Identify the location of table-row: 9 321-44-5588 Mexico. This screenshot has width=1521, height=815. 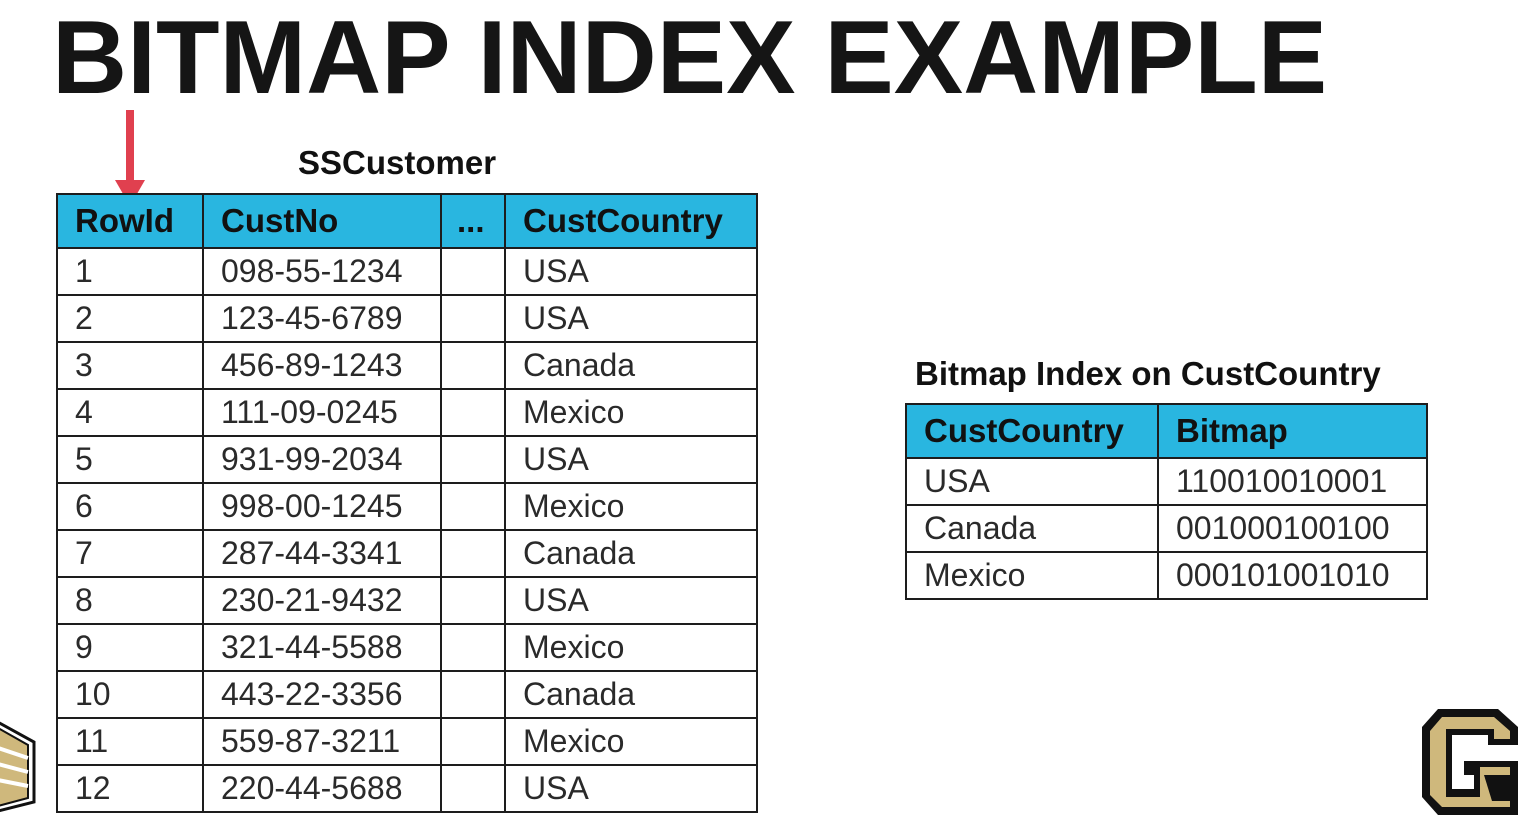
(407, 647).